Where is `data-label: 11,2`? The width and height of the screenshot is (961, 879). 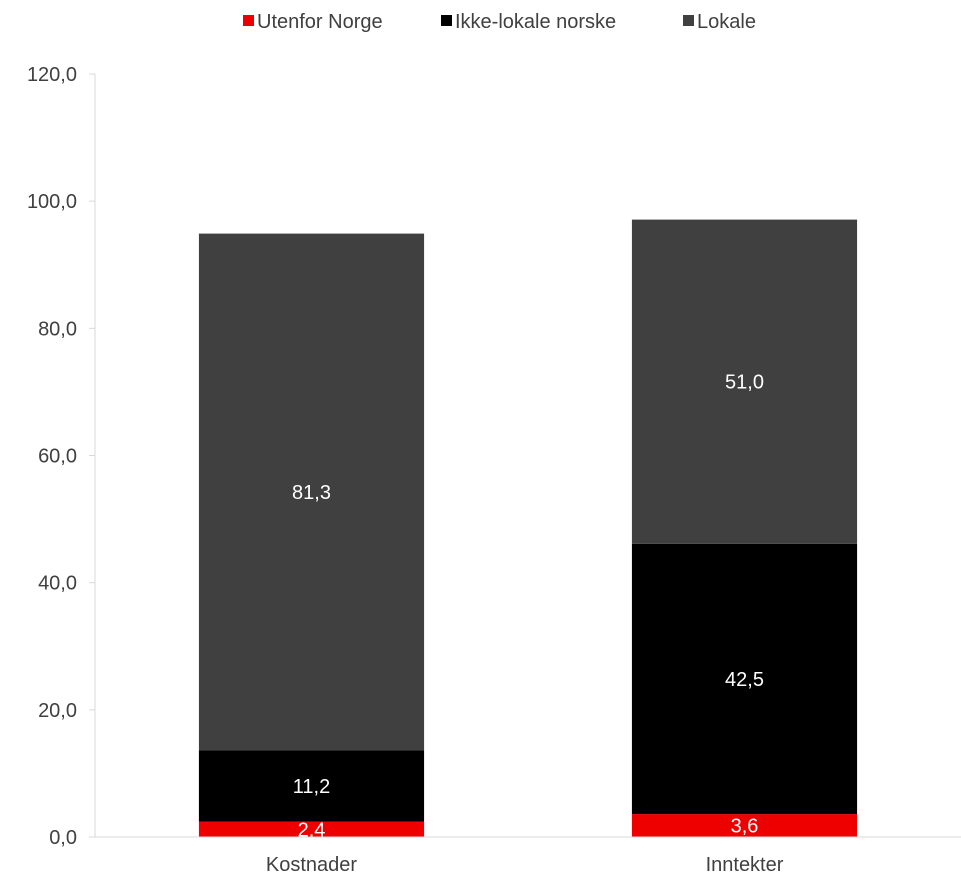 data-label: 11,2 is located at coordinates (311, 787).